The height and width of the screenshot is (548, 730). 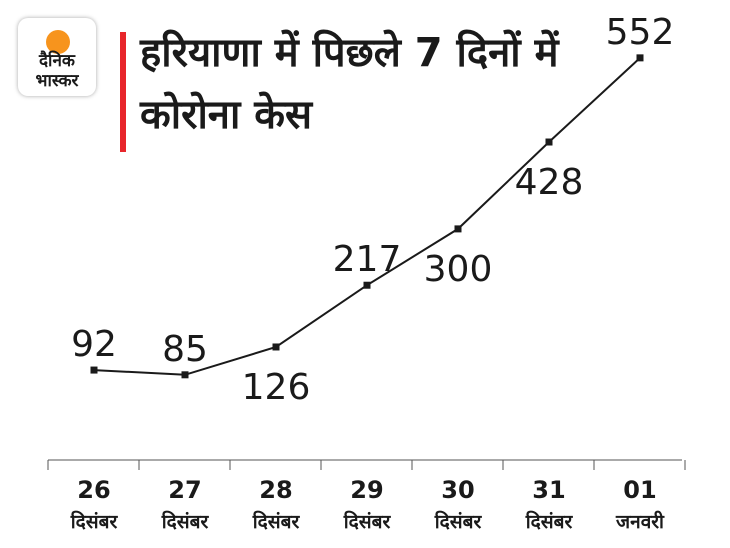 What do you see at coordinates (548, 490) in the screenshot?
I see `x-tick-label-day: 31` at bounding box center [548, 490].